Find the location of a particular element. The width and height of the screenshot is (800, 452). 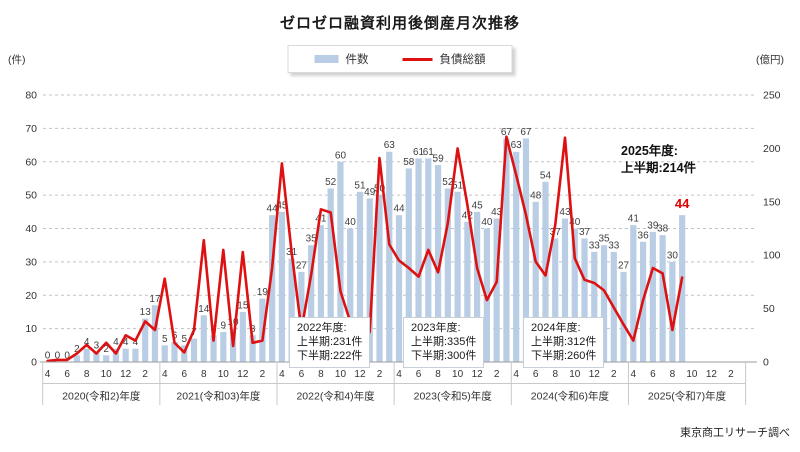

bar-value-label: 37 is located at coordinates (556, 232).